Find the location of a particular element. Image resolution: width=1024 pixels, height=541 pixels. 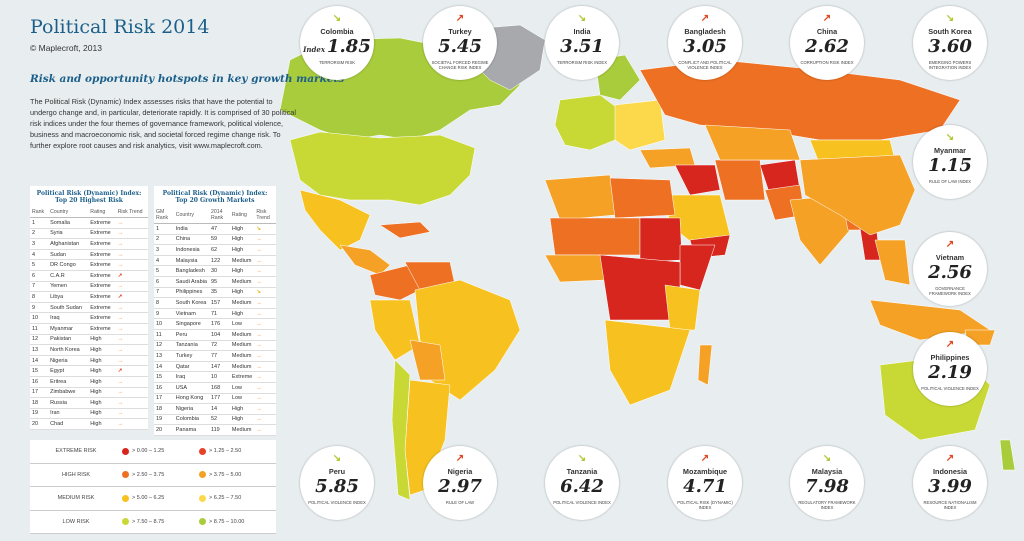

callout-country: Colombia is located at coordinates (337, 31).